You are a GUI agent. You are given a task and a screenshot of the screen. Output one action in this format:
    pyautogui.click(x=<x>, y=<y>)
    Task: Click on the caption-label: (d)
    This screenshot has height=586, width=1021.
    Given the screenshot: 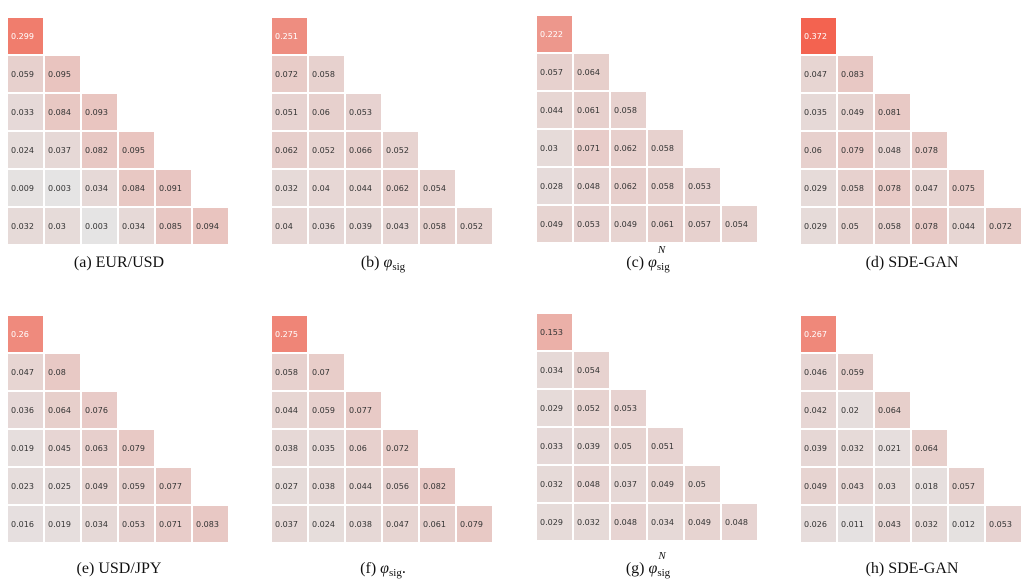 What is the action you would take?
    pyautogui.click(x=877, y=262)
    